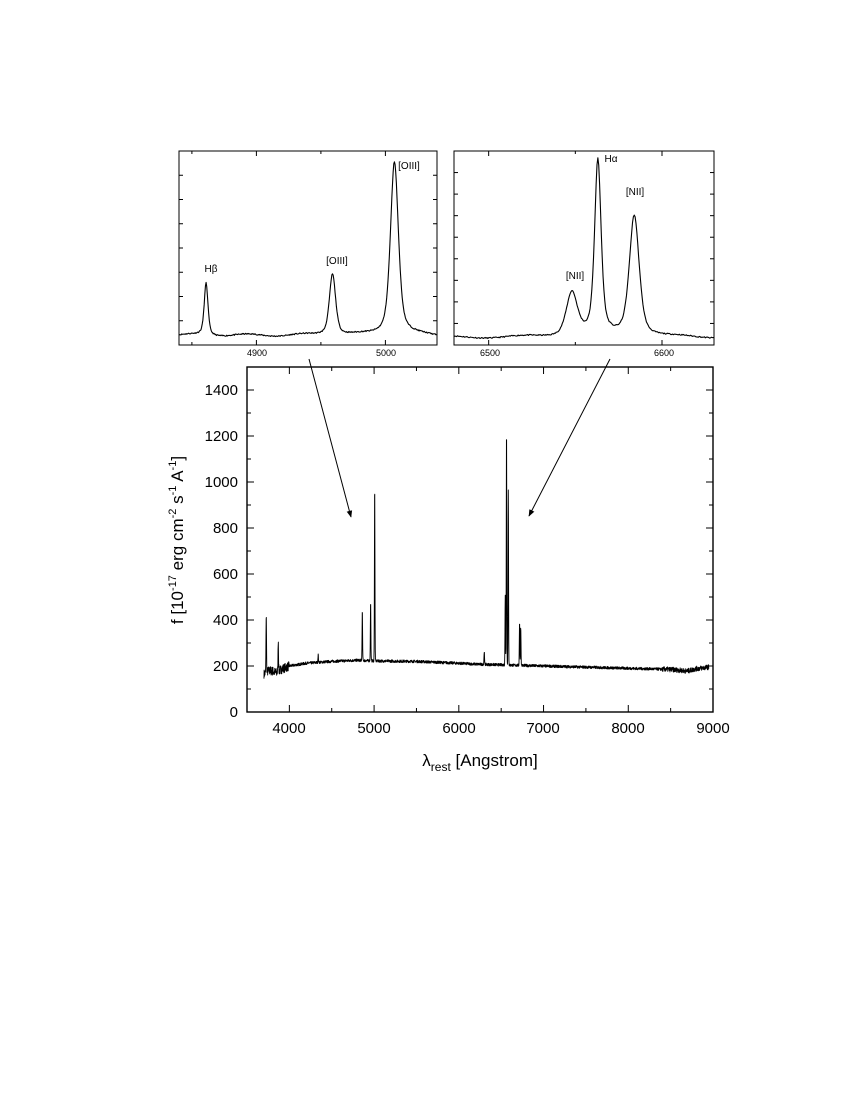 Image resolution: width=850 pixels, height=1100 pixels. Describe the element at coordinates (225, 620) in the screenshot. I see `y-tick-label: 400` at that location.